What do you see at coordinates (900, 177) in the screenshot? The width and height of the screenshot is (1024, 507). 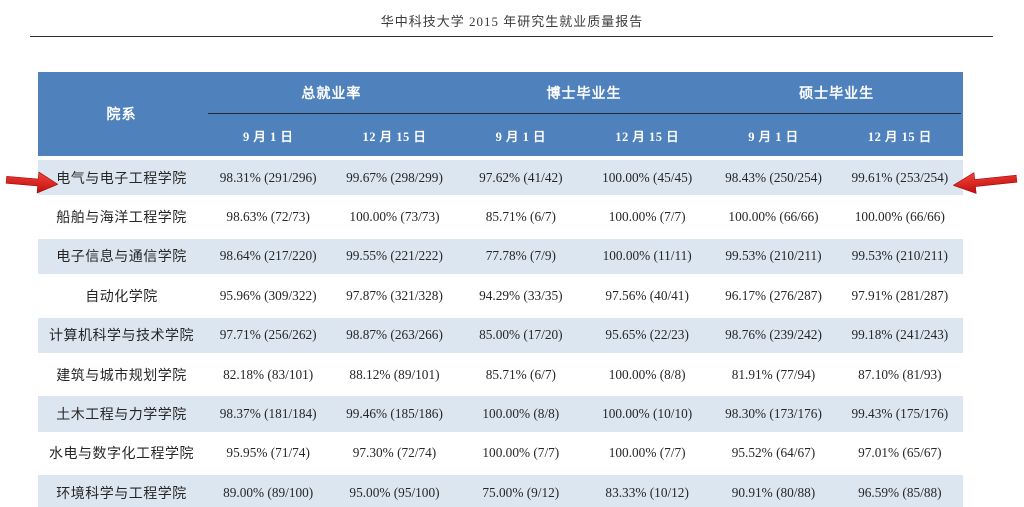 I see `value-cell: 99.61% (253/254)` at bounding box center [900, 177].